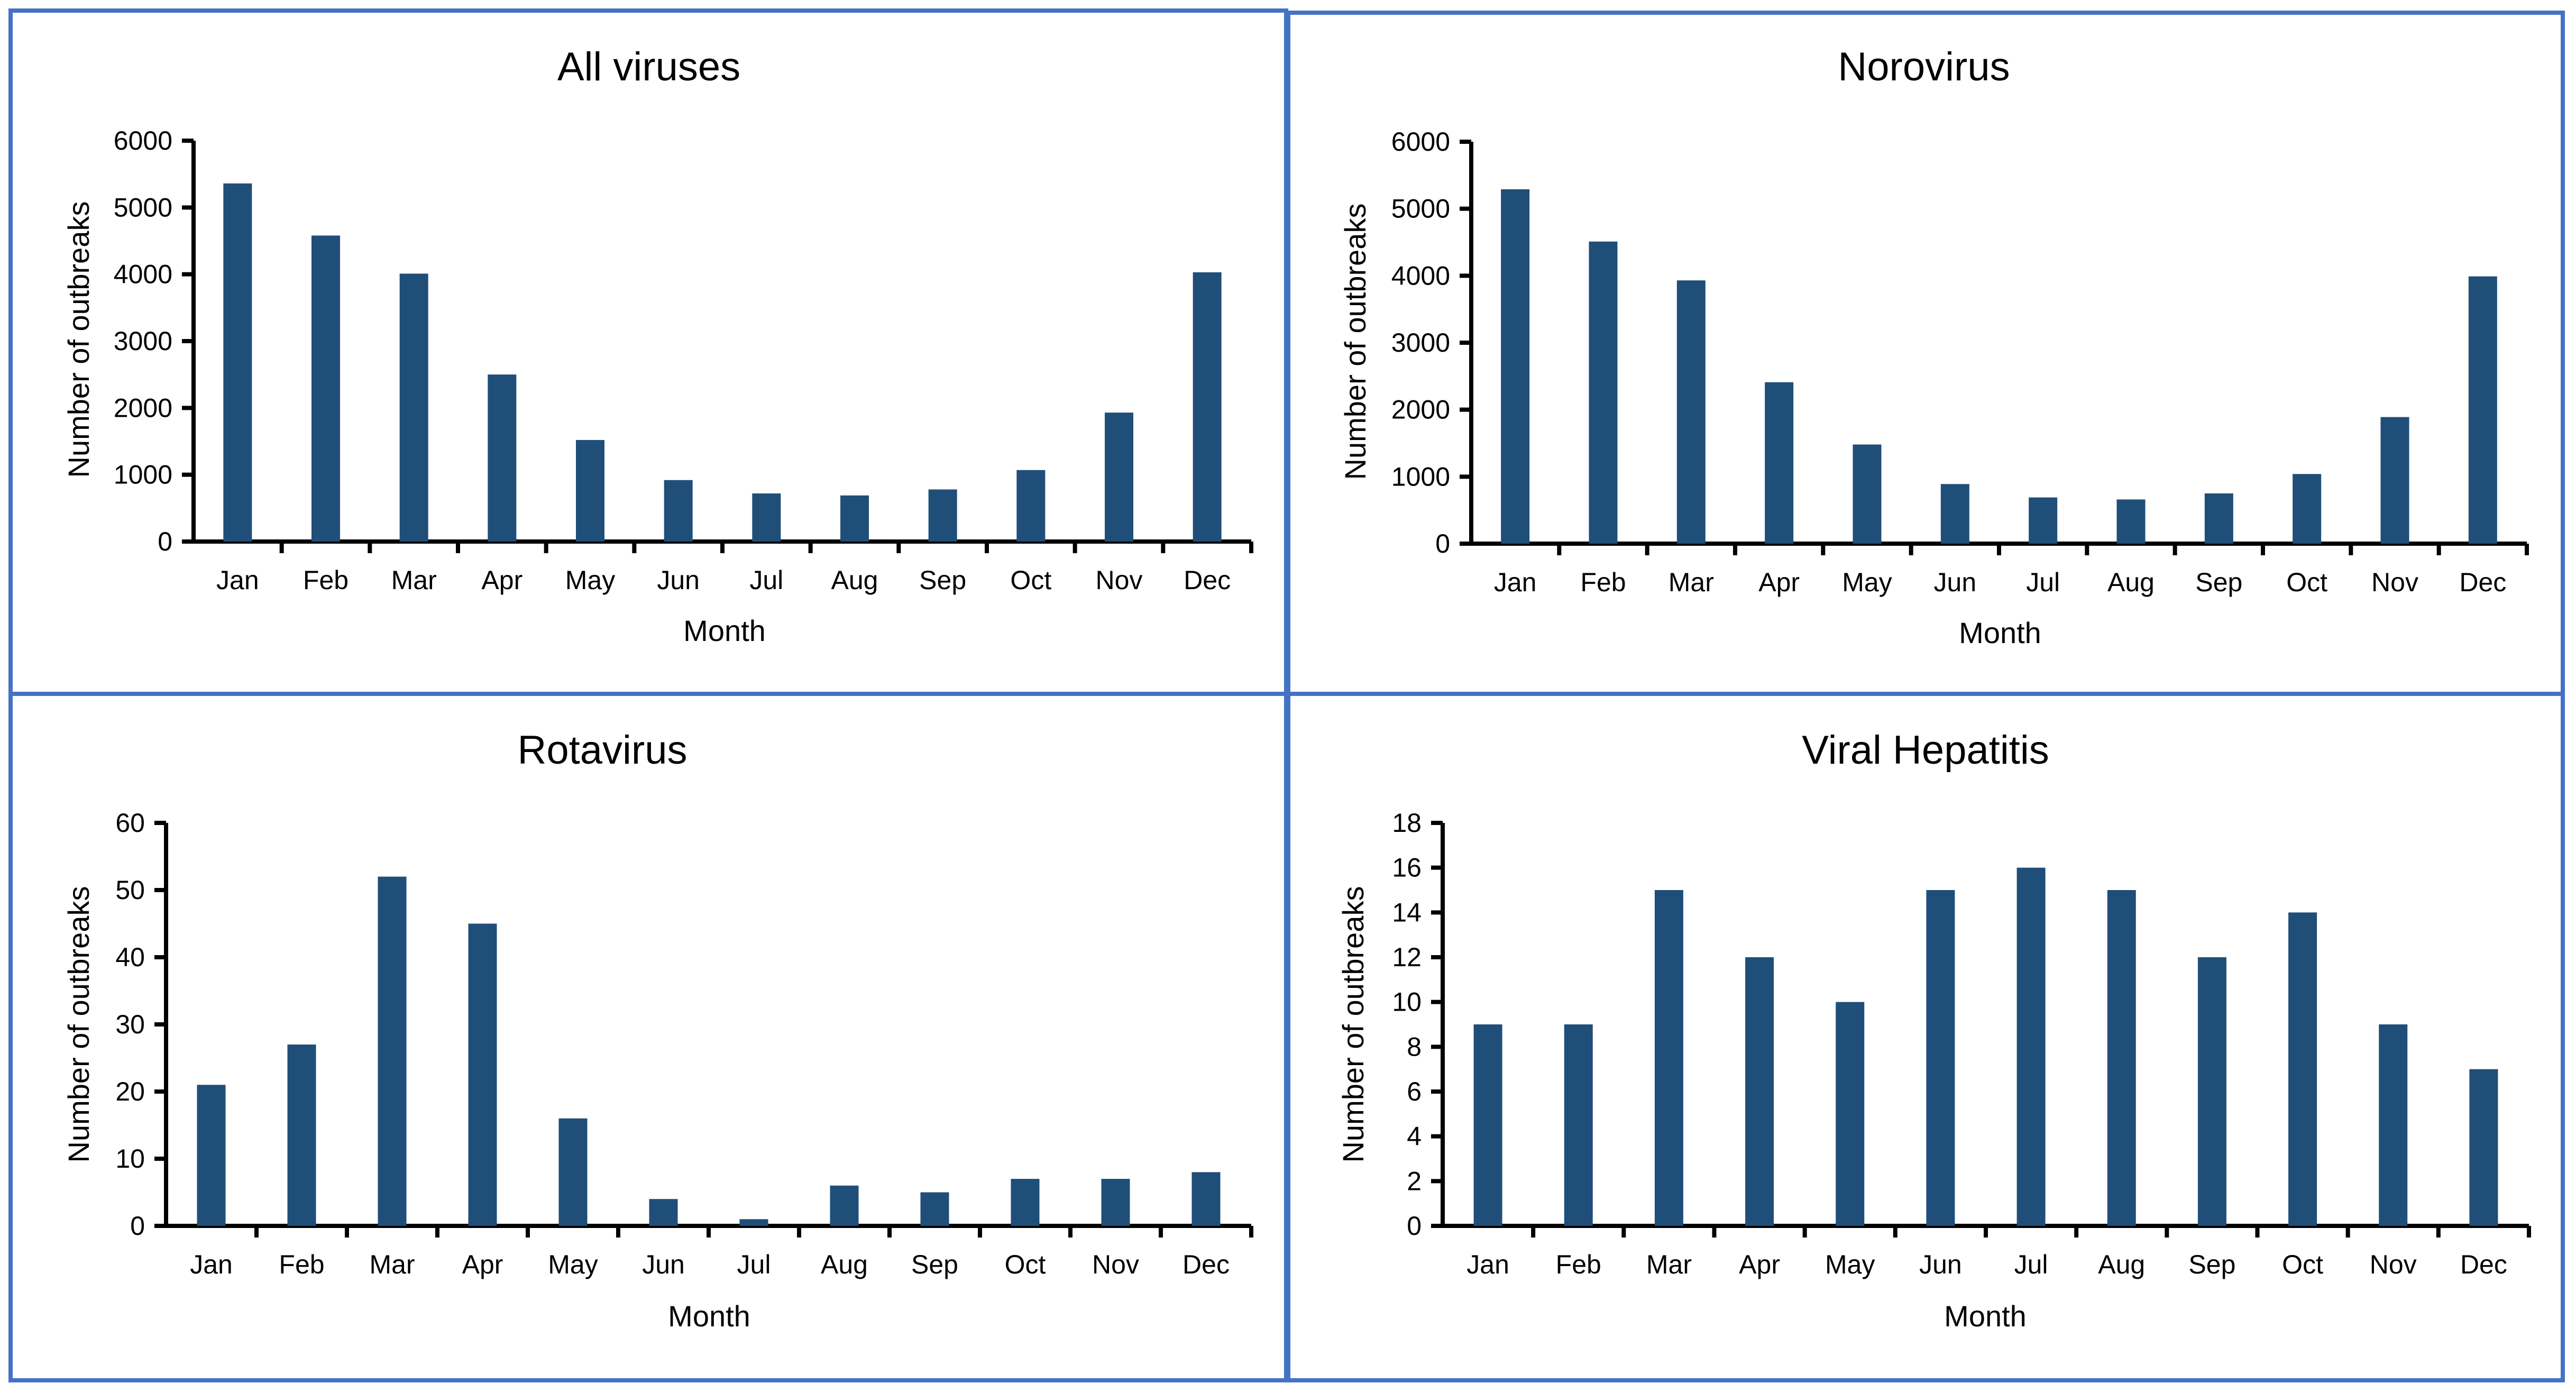  Describe the element at coordinates (1415, 1046) in the screenshot. I see `y-tick-label: 8` at that location.